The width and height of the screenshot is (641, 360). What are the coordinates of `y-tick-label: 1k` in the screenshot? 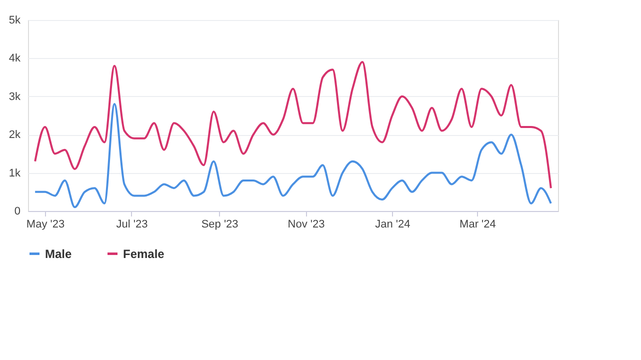 It's located at (14, 173).